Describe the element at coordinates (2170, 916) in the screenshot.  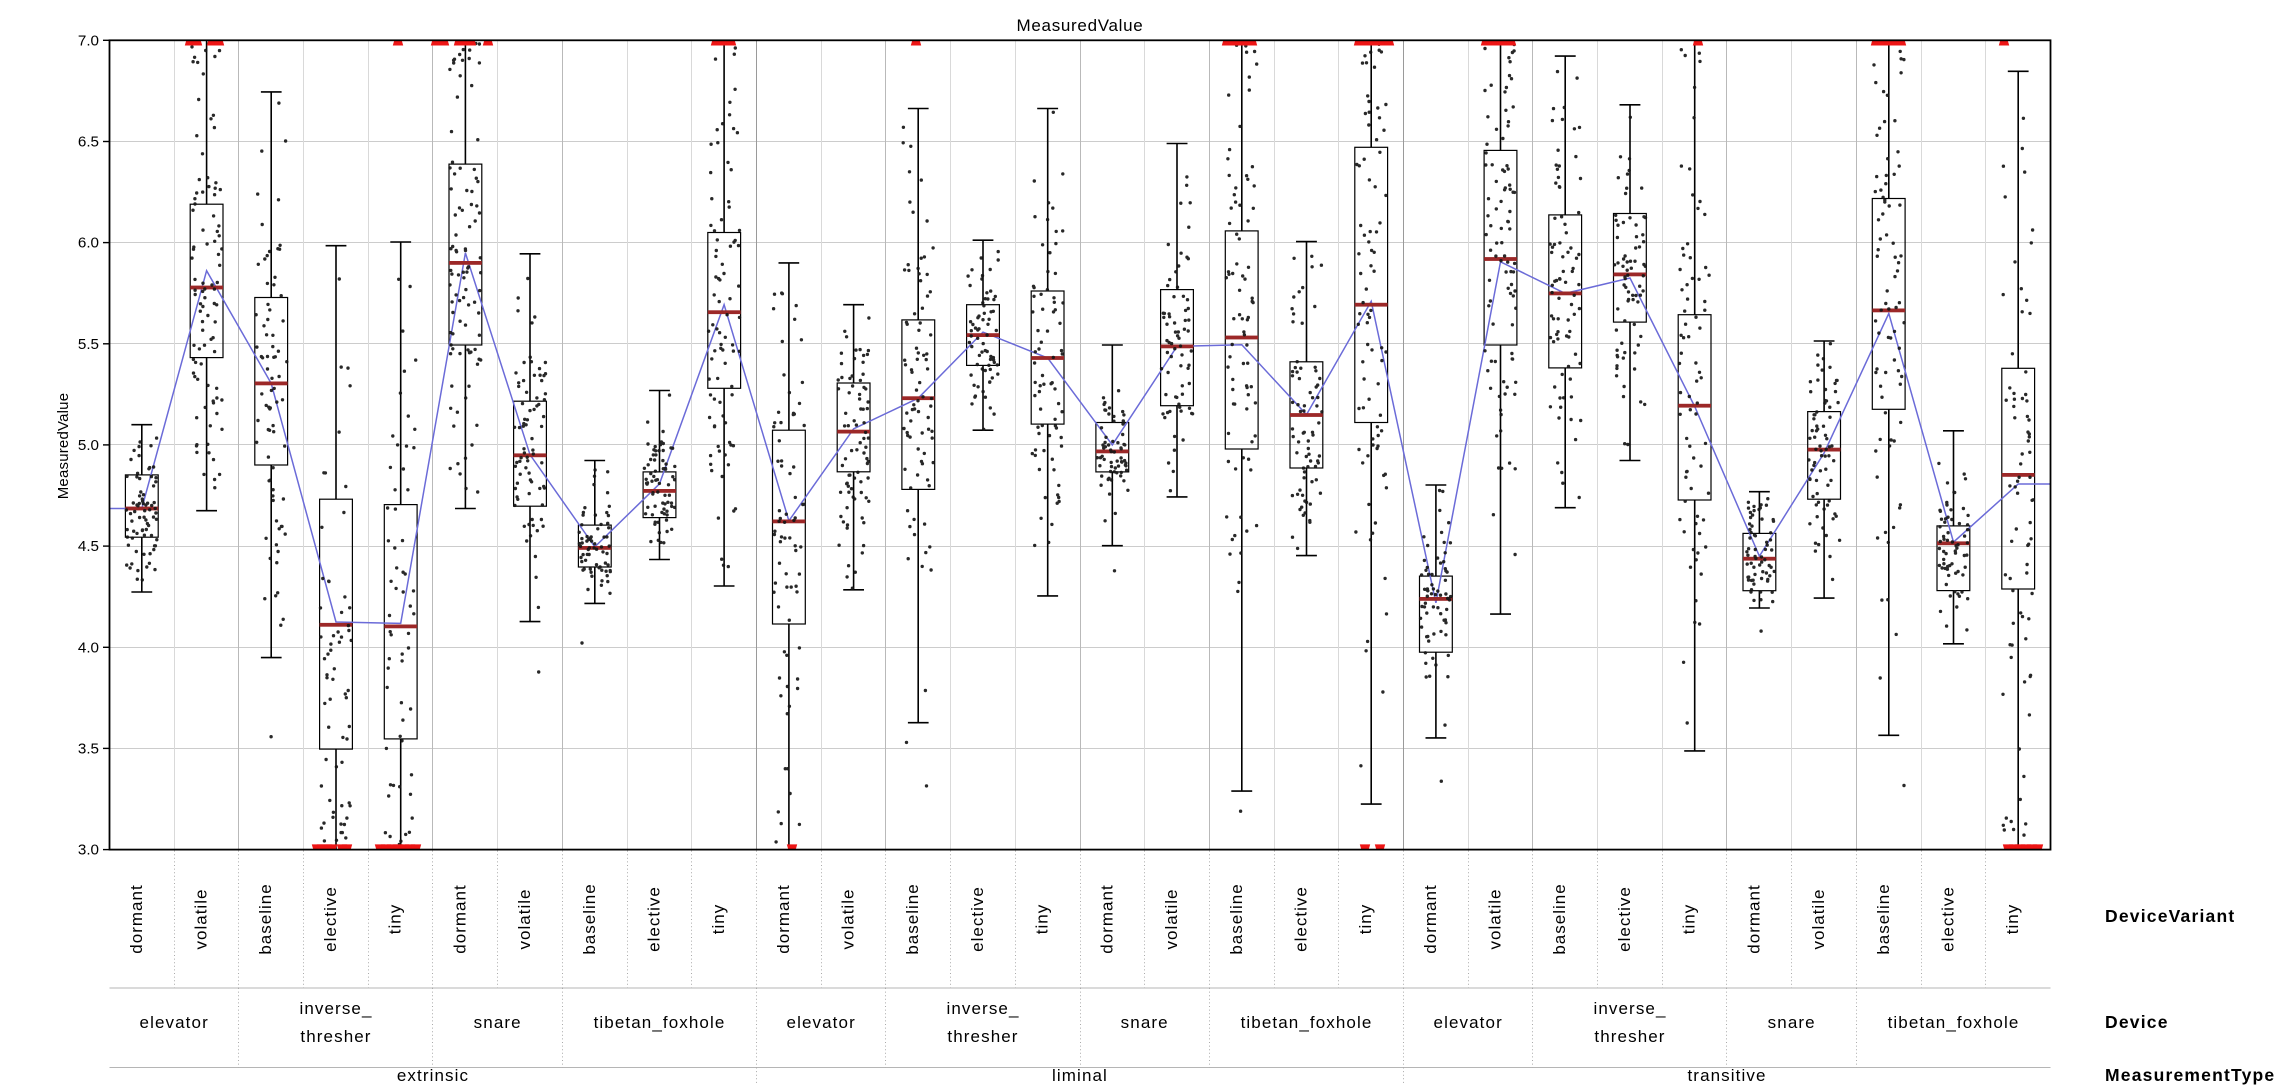
I see `svg-text: DeviceVariant` at that location.